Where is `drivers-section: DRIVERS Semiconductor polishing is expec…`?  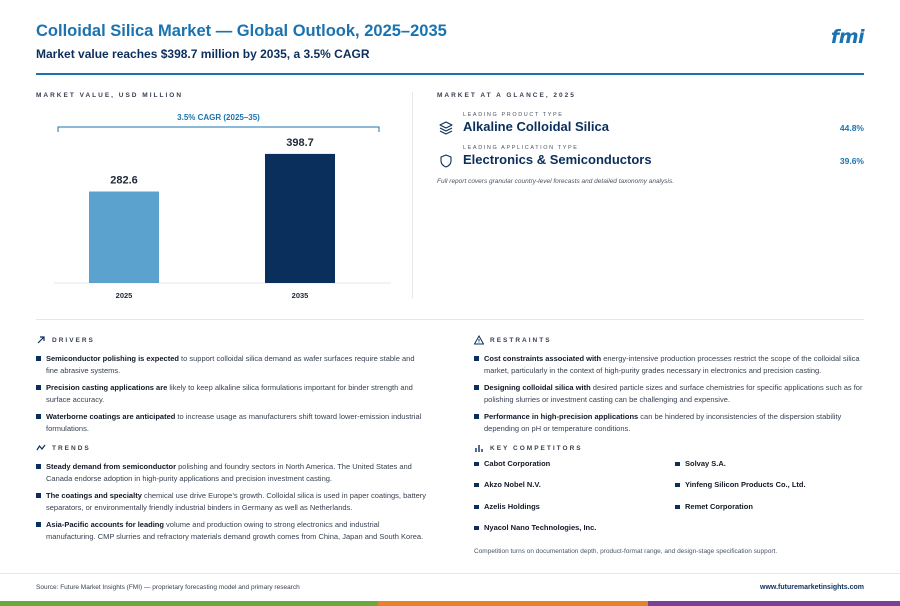
drivers-section: DRIVERS Semiconductor polishing is expec… is located at coordinates (232, 387).